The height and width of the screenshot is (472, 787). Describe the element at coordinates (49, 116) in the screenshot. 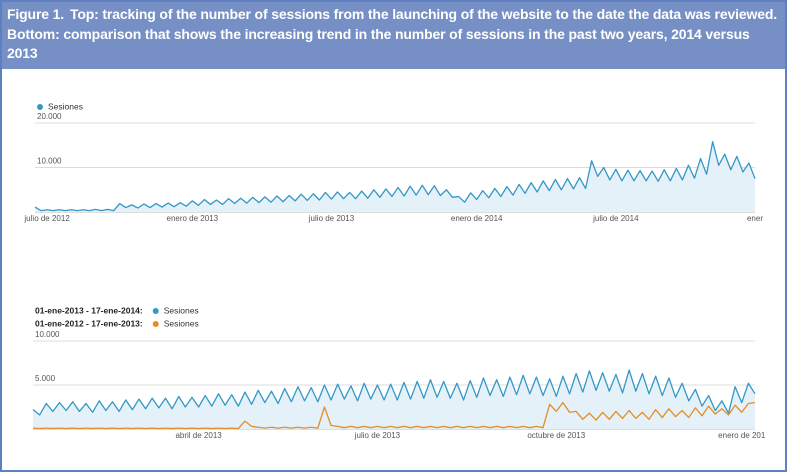

I see `y-tick-label: 20.000` at that location.